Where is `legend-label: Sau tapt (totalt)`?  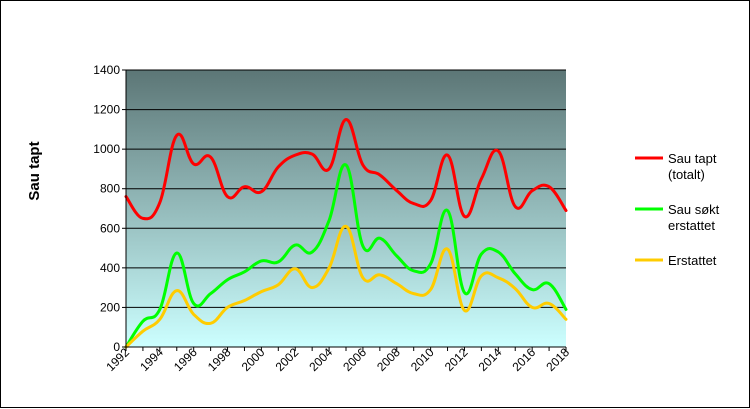 legend-label: Sau tapt (totalt) is located at coordinates (692, 166).